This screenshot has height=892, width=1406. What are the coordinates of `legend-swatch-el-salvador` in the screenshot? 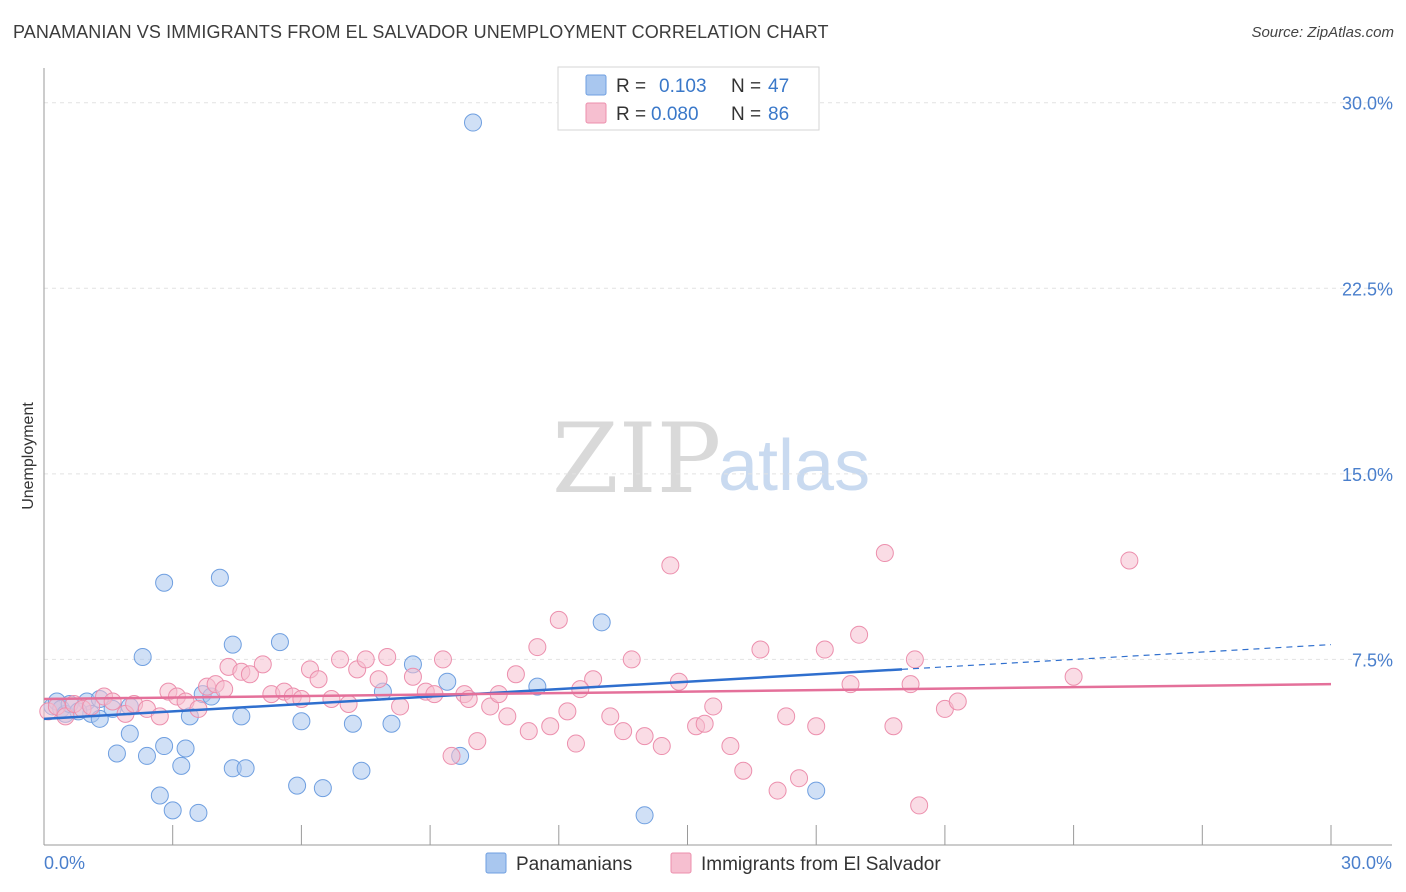 It's located at (596, 113).